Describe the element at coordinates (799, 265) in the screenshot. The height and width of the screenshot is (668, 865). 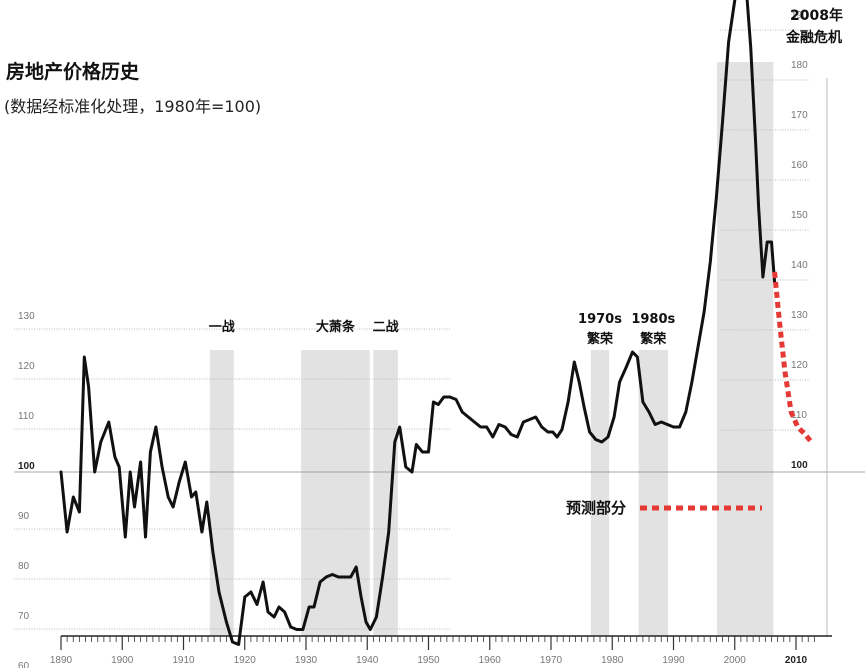
I see `y-tick-right-140: 140` at that location.